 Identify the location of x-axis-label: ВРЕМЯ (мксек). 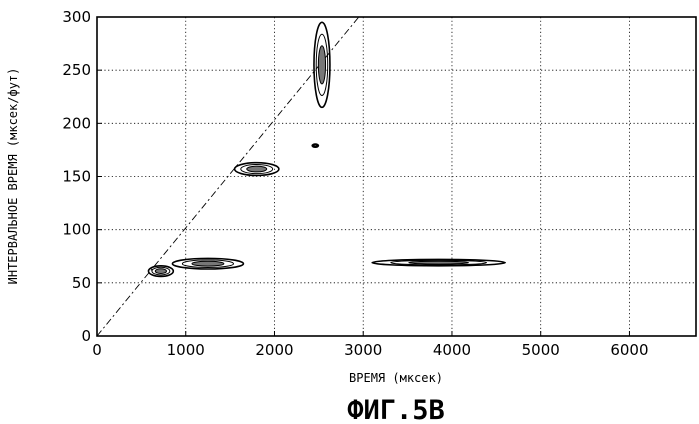
(396, 378).